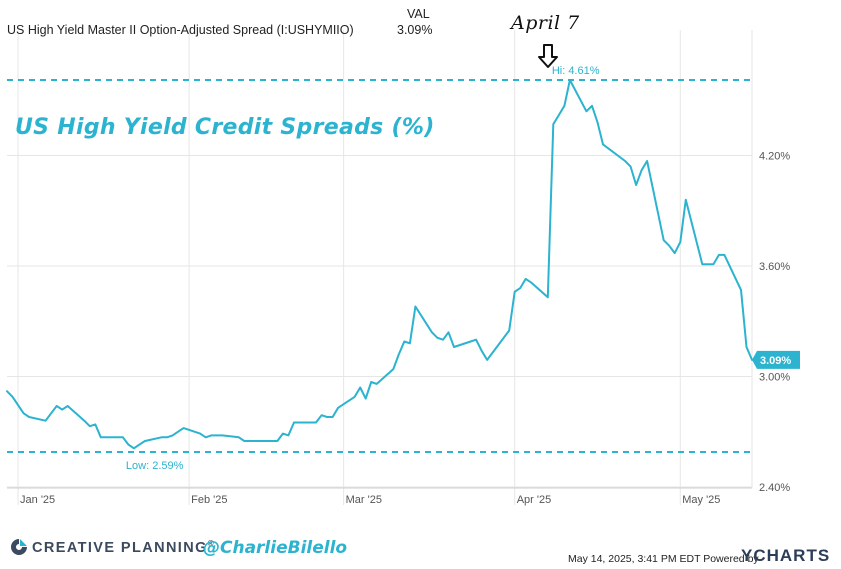 This screenshot has width=841, height=569. Describe the element at coordinates (418, 14) in the screenshot. I see `value-column-header: VAL` at that location.